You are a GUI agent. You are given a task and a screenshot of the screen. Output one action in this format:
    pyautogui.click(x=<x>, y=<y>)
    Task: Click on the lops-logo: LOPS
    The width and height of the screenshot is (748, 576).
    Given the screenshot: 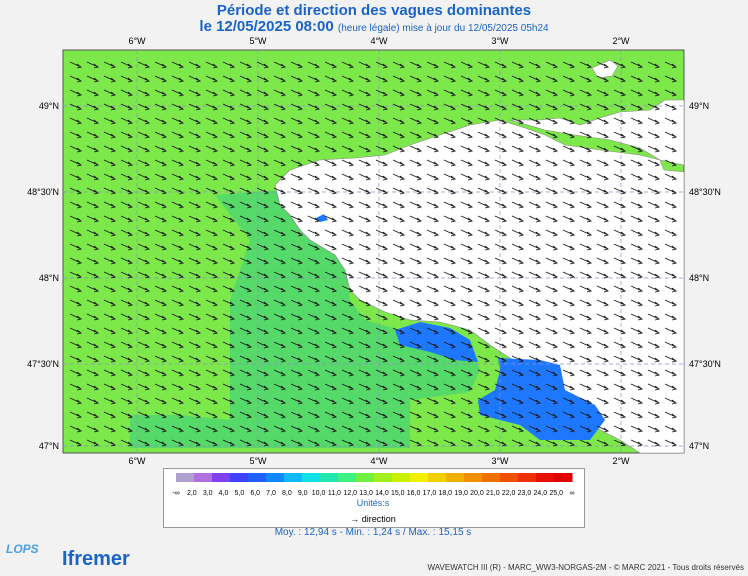 What is the action you would take?
    pyautogui.click(x=22, y=549)
    